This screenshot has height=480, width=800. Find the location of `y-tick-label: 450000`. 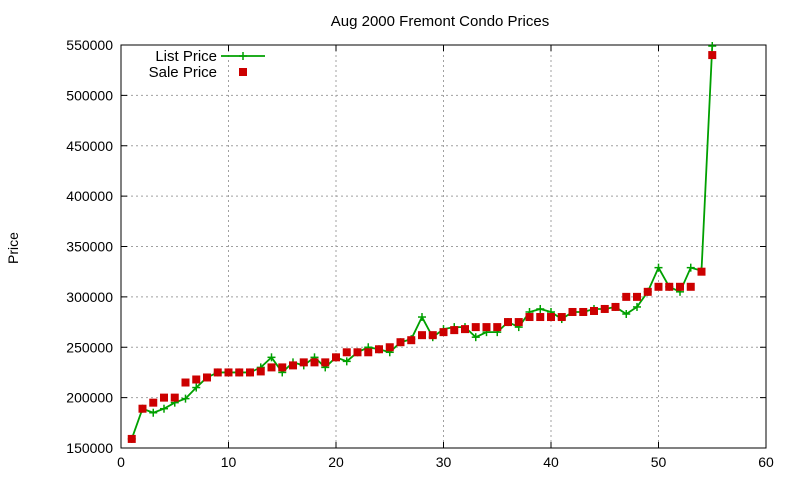

y-tick-label: 450000 is located at coordinates (89, 146).